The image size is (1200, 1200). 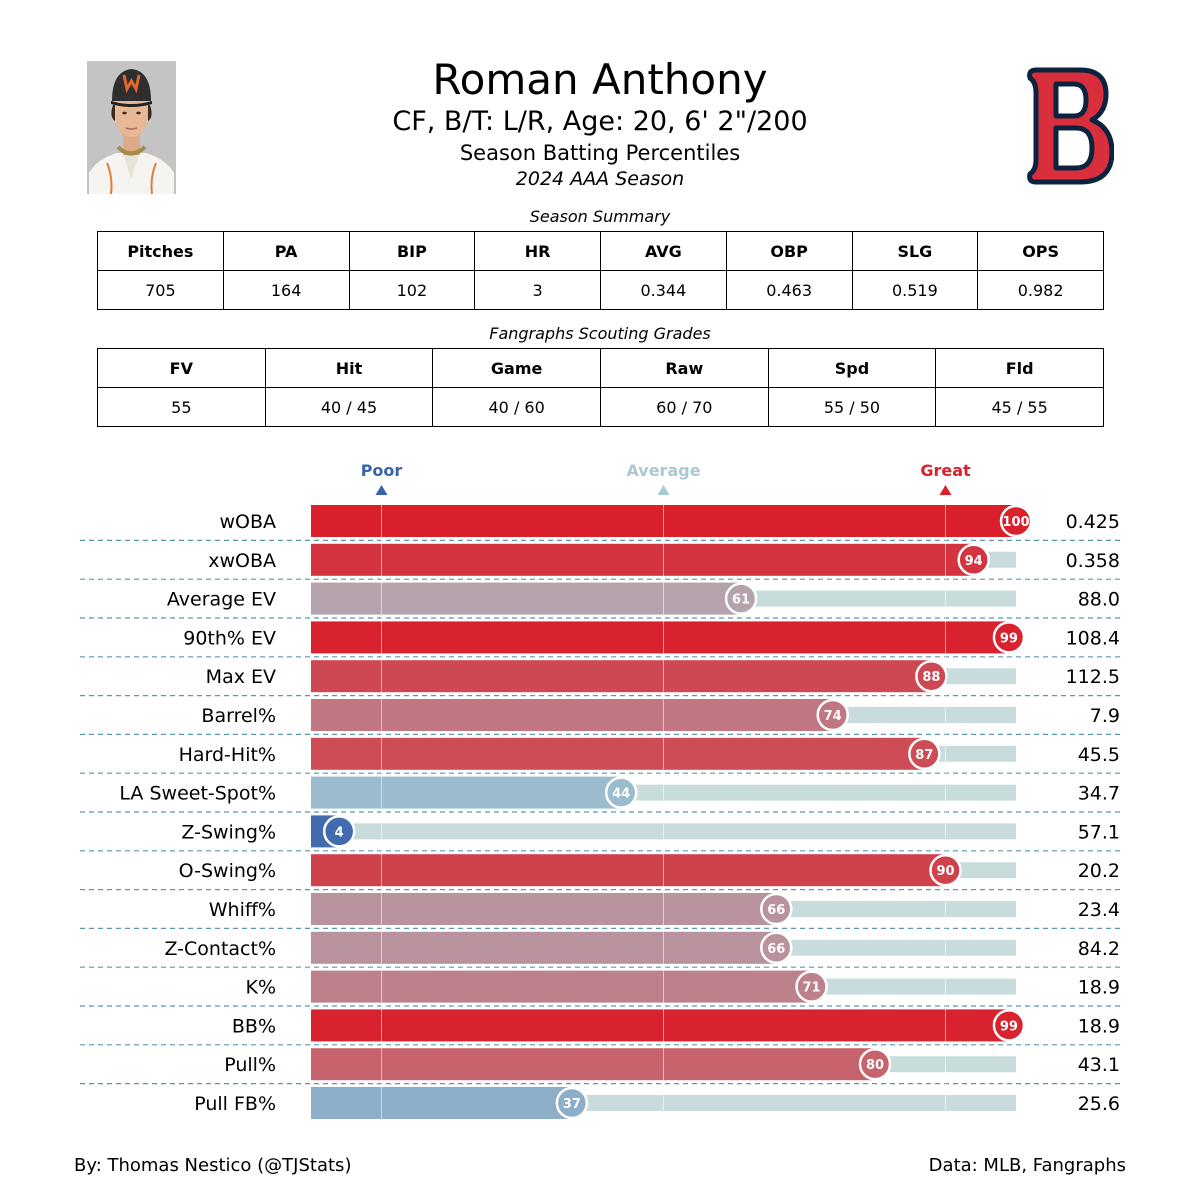 What do you see at coordinates (600, 79) in the screenshot?
I see `player-name: Roman Anthony` at bounding box center [600, 79].